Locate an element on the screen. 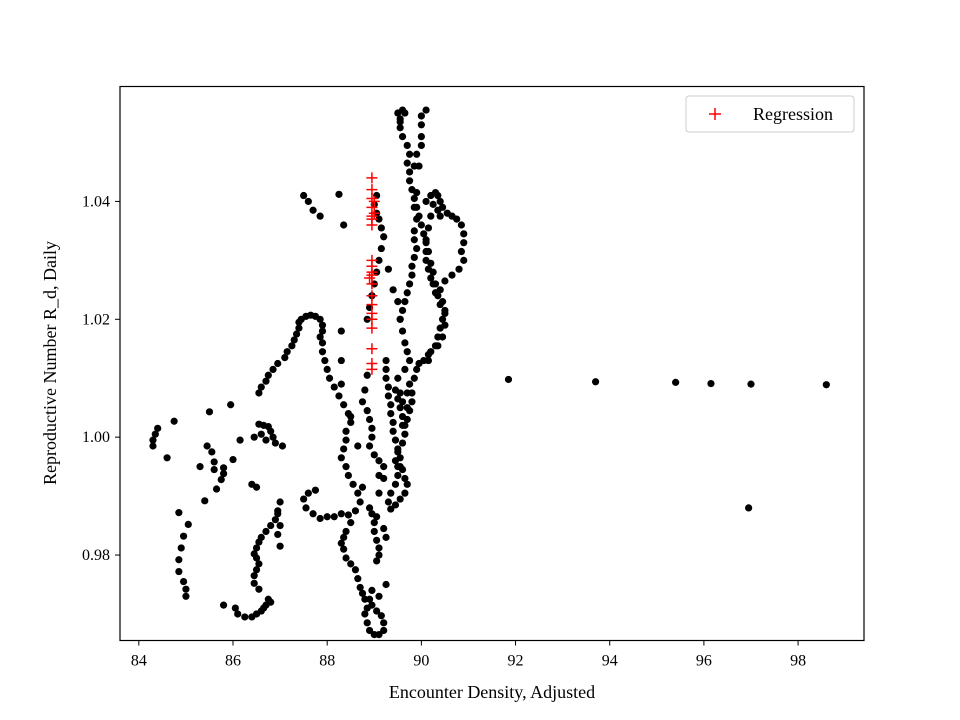  x-tick-label: 86 is located at coordinates (233, 661).